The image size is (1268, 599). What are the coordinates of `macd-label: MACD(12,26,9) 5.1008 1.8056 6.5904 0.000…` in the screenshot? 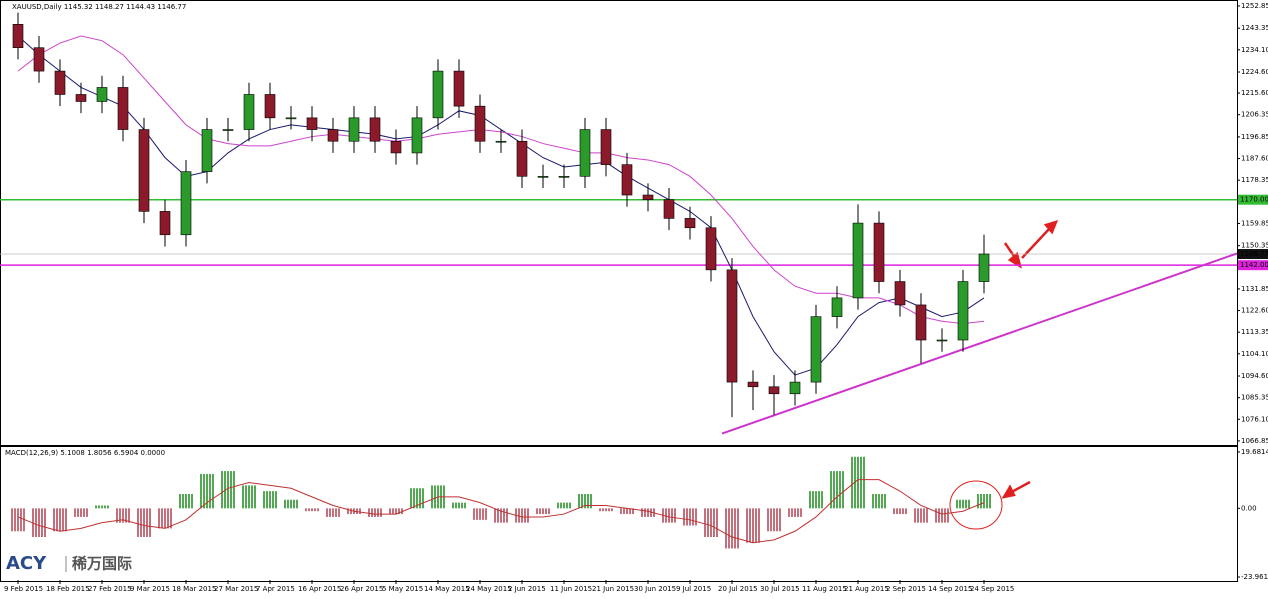 It's located at (85, 453).